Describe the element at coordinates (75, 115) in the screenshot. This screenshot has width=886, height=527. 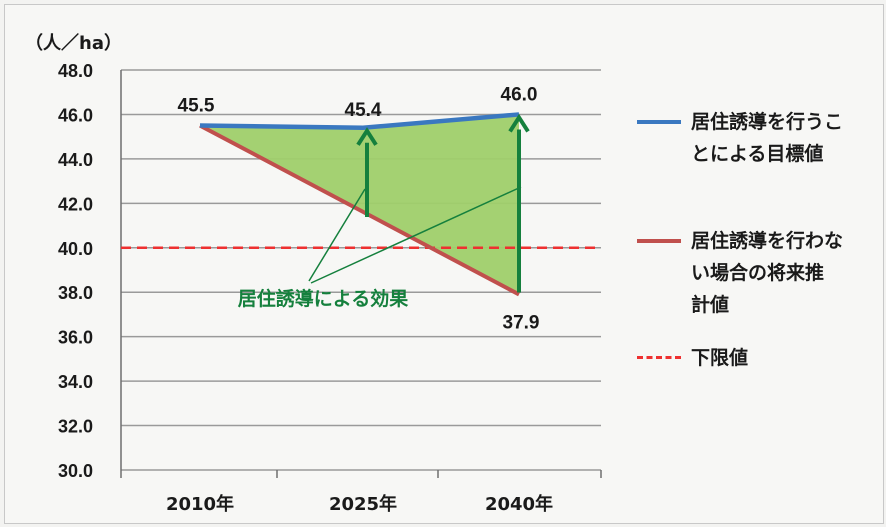
I see `y-tick-label: 46.0` at that location.